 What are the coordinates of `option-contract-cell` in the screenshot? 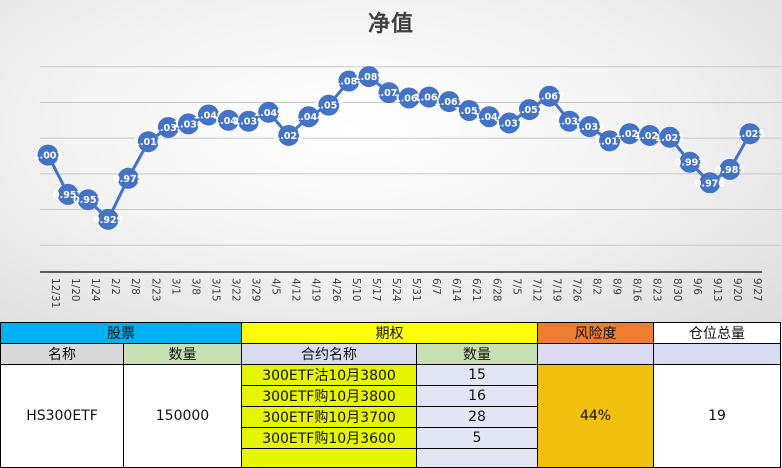 It's located at (329, 458).